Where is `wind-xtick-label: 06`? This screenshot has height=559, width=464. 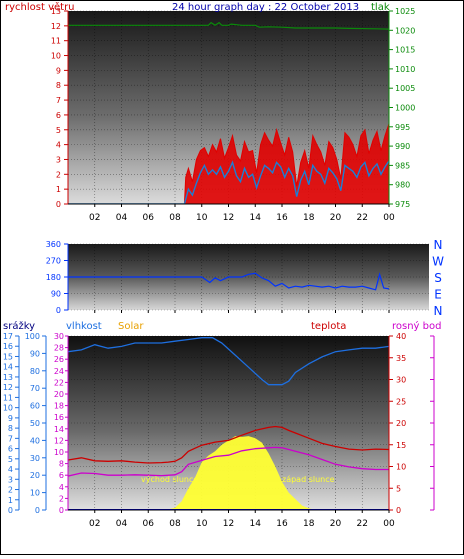 wind-xtick-label: 06 is located at coordinates (149, 218).